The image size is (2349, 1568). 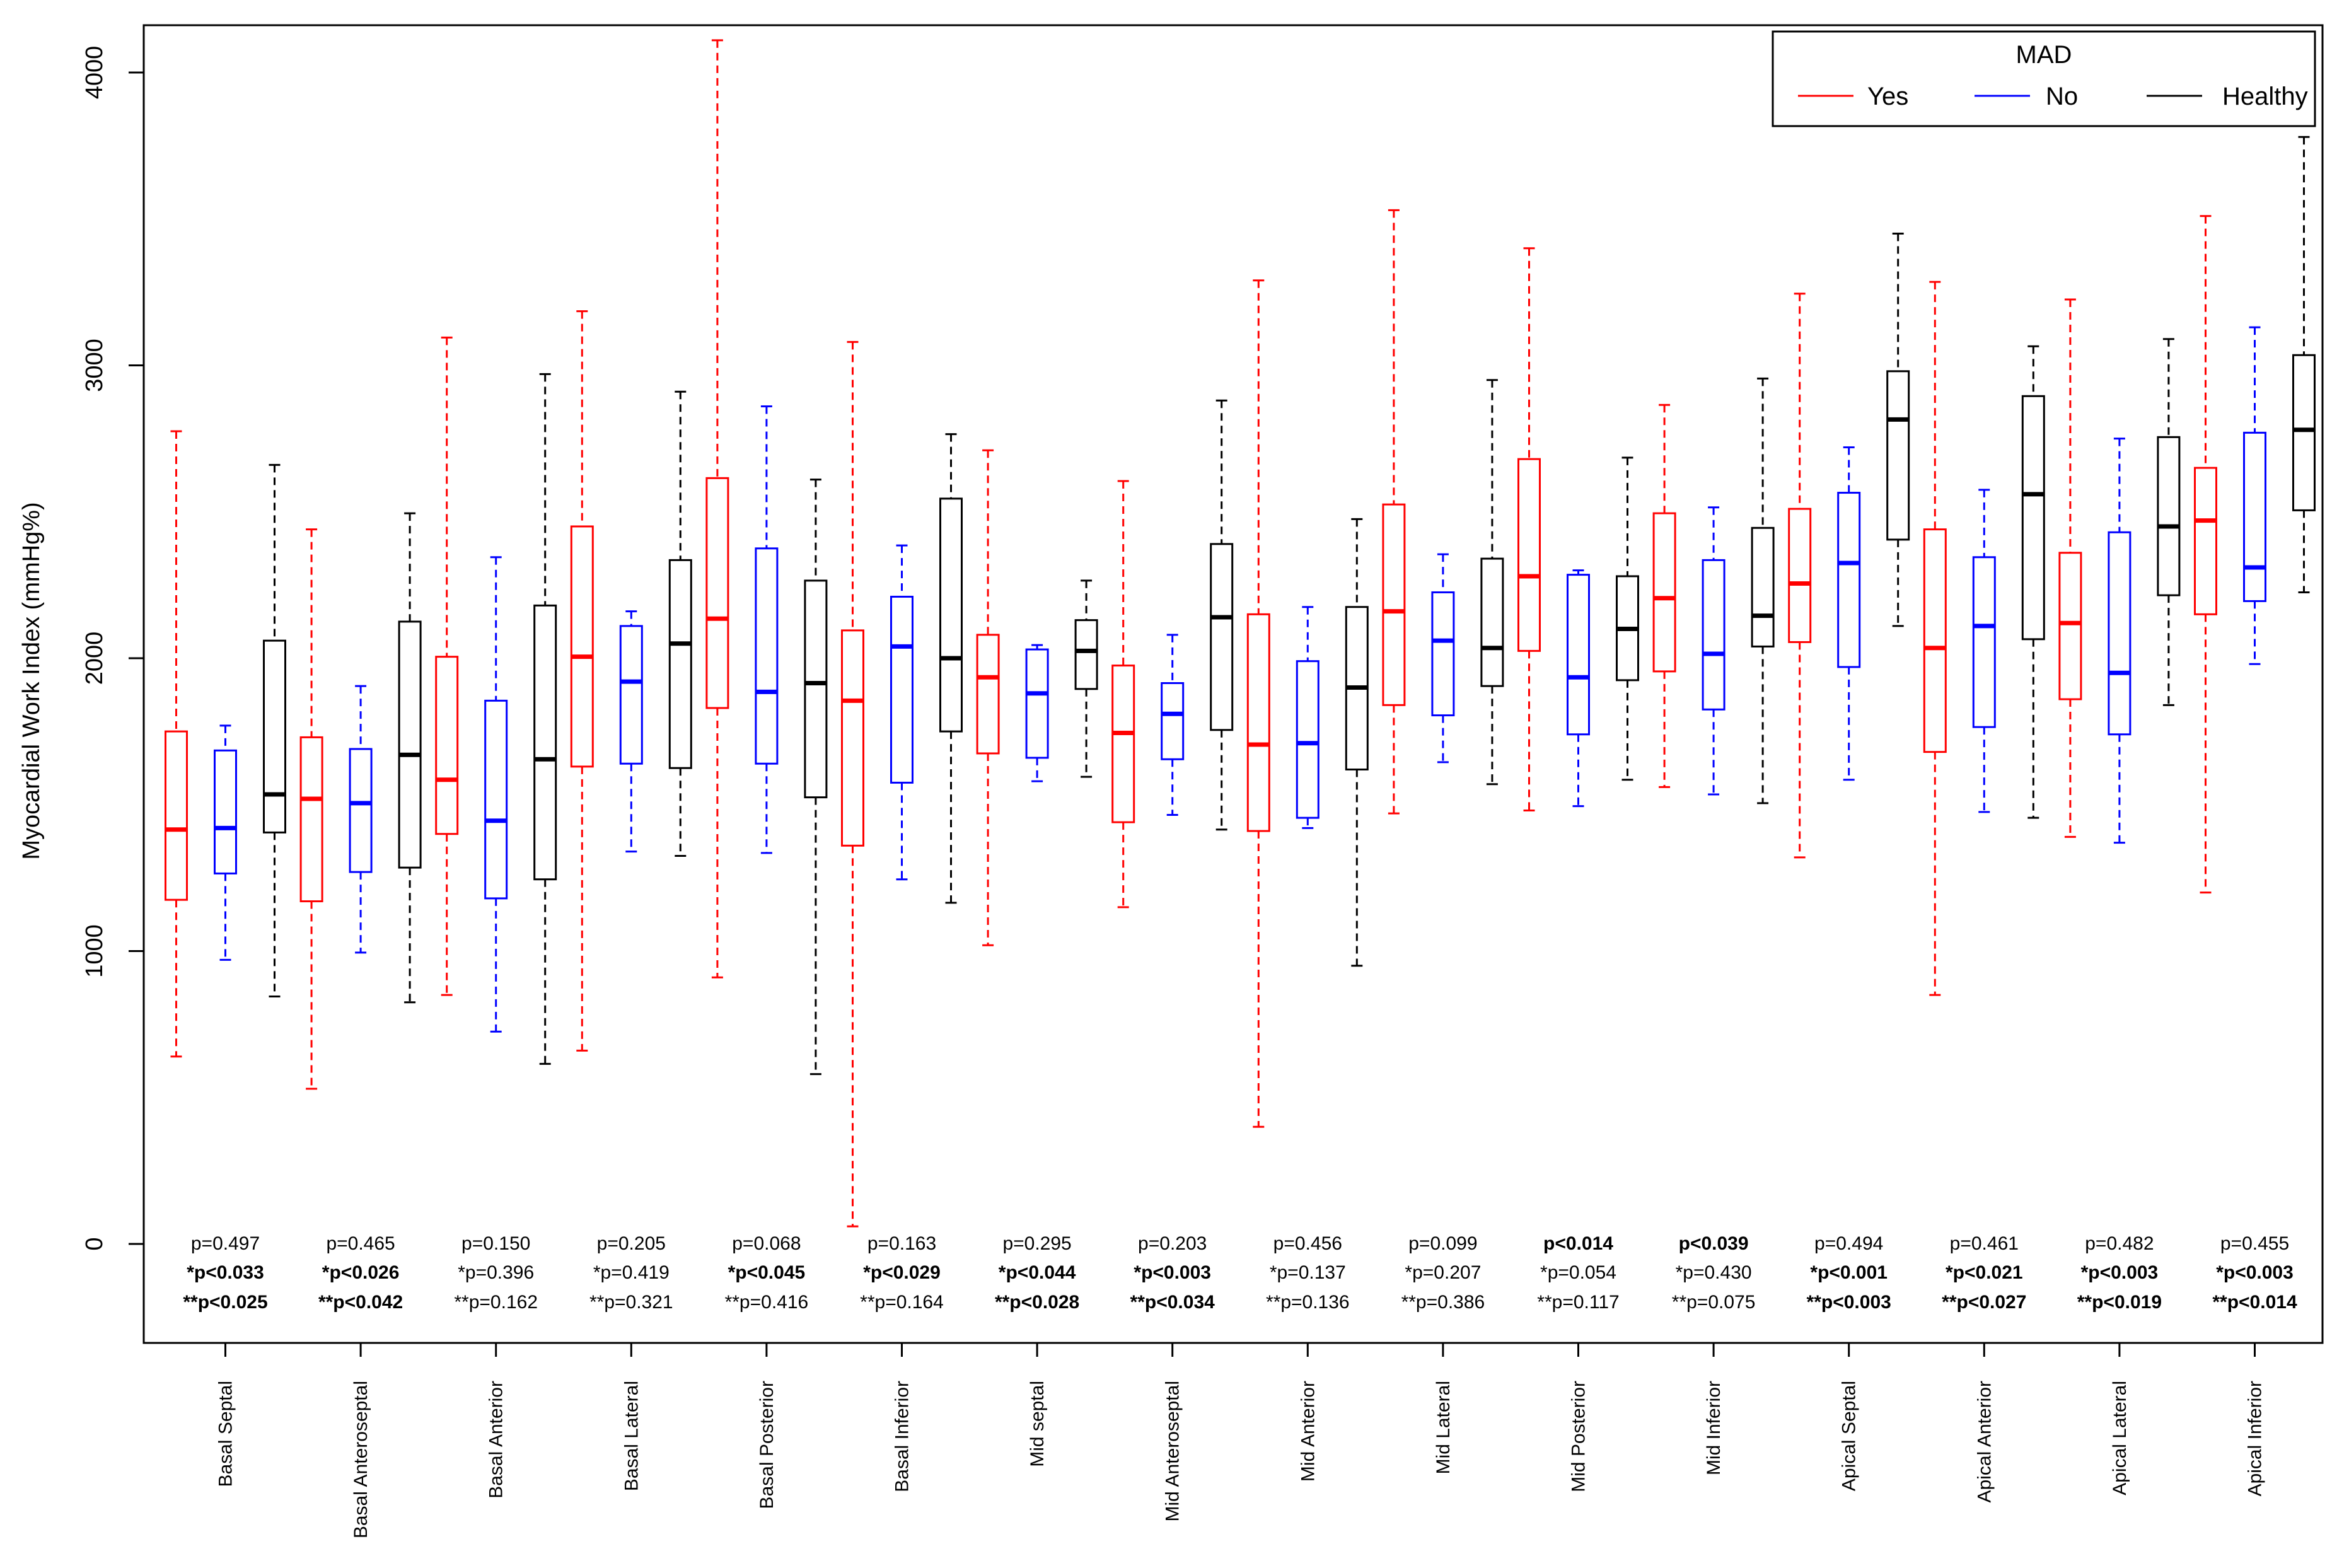 What do you see at coordinates (1849, 1303) in the screenshot?
I see `p-value-apical-septal-2: **p<0.003` at bounding box center [1849, 1303].